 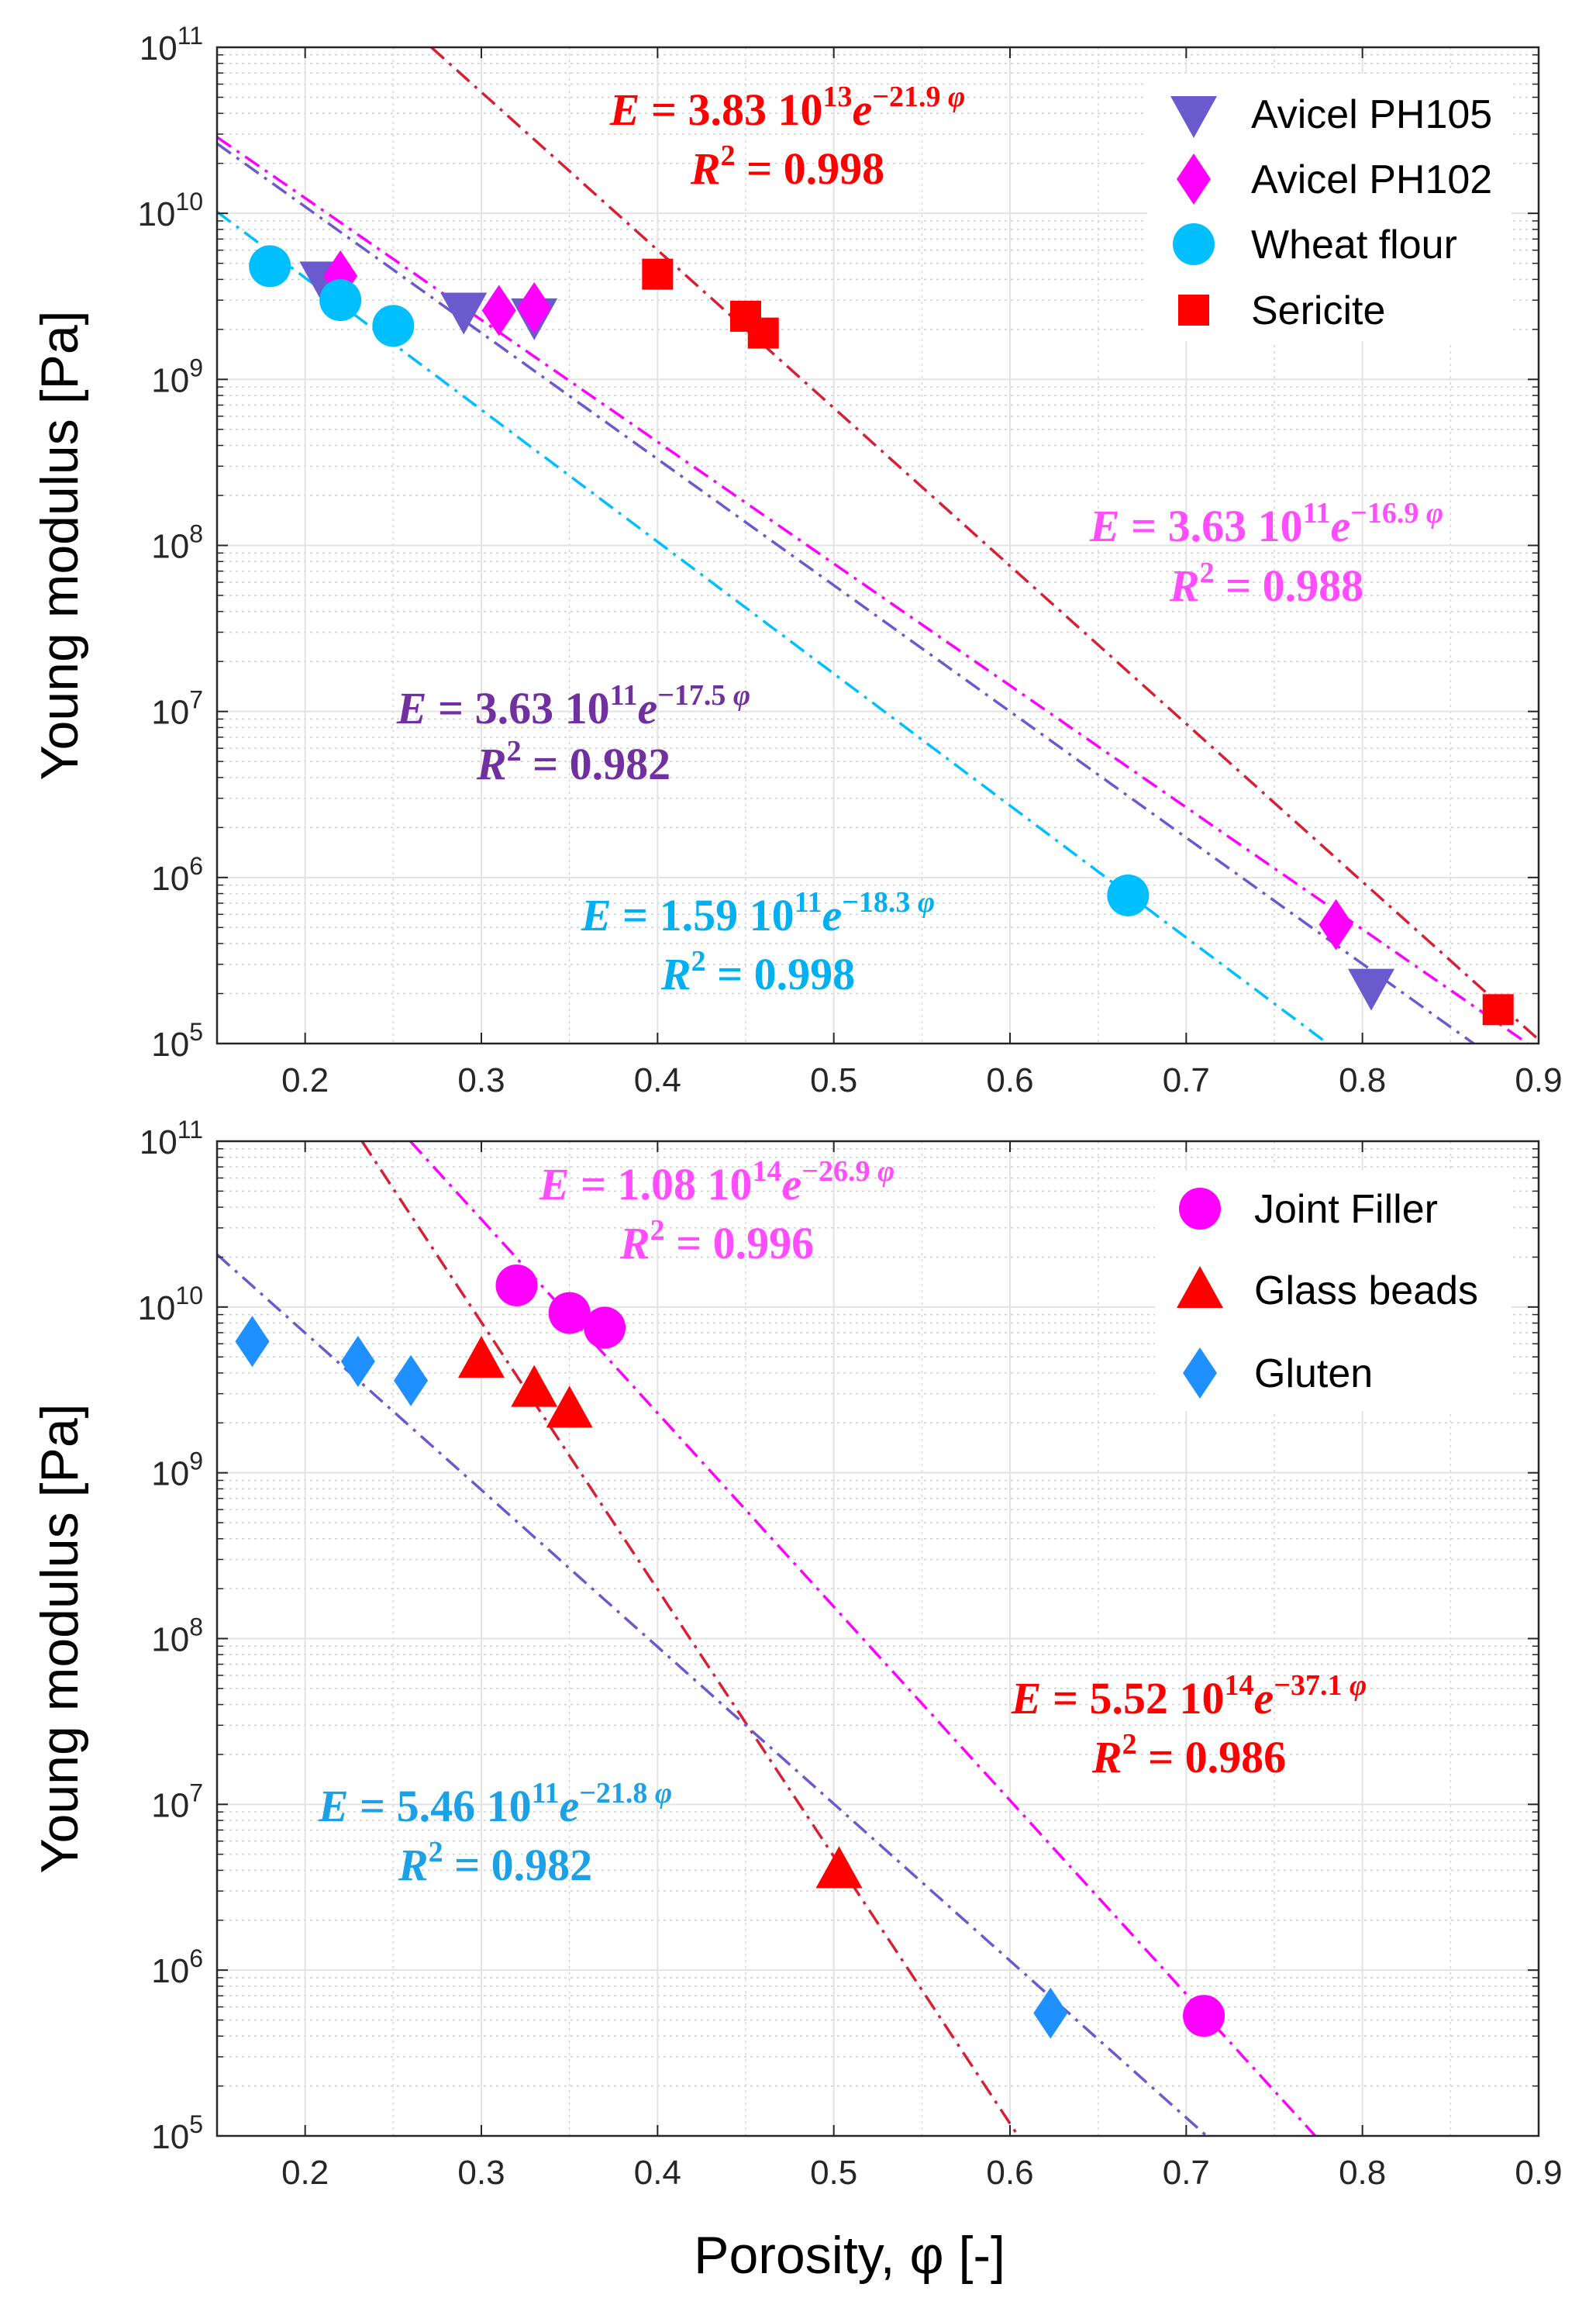 What do you see at coordinates (498, 310) in the screenshot?
I see `data-point-avicel-ph102` at bounding box center [498, 310].